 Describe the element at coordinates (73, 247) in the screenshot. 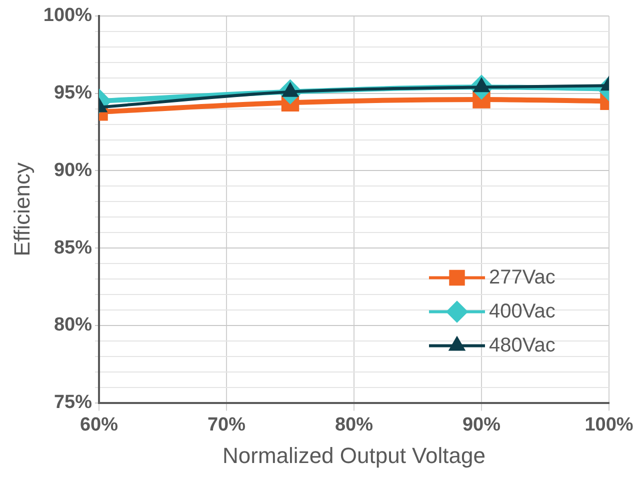

I see `y-tick-label: 85%` at that location.